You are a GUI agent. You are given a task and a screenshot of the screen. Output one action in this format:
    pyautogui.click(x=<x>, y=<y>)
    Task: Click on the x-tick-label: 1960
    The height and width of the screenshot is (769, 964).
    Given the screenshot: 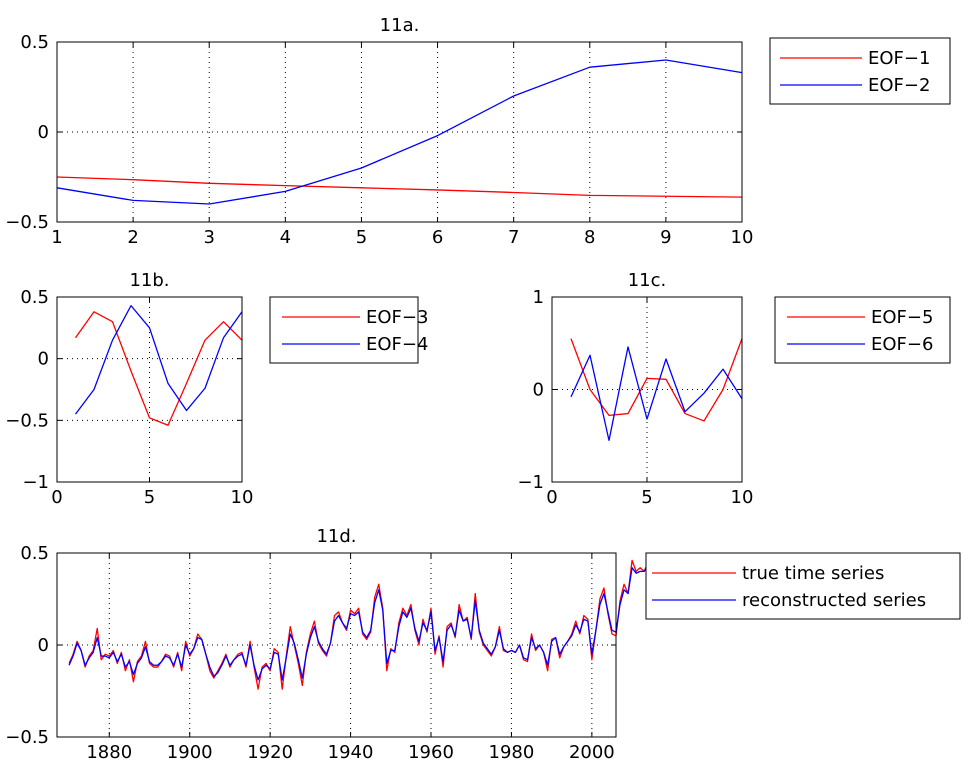 What is the action you would take?
    pyautogui.click(x=431, y=752)
    